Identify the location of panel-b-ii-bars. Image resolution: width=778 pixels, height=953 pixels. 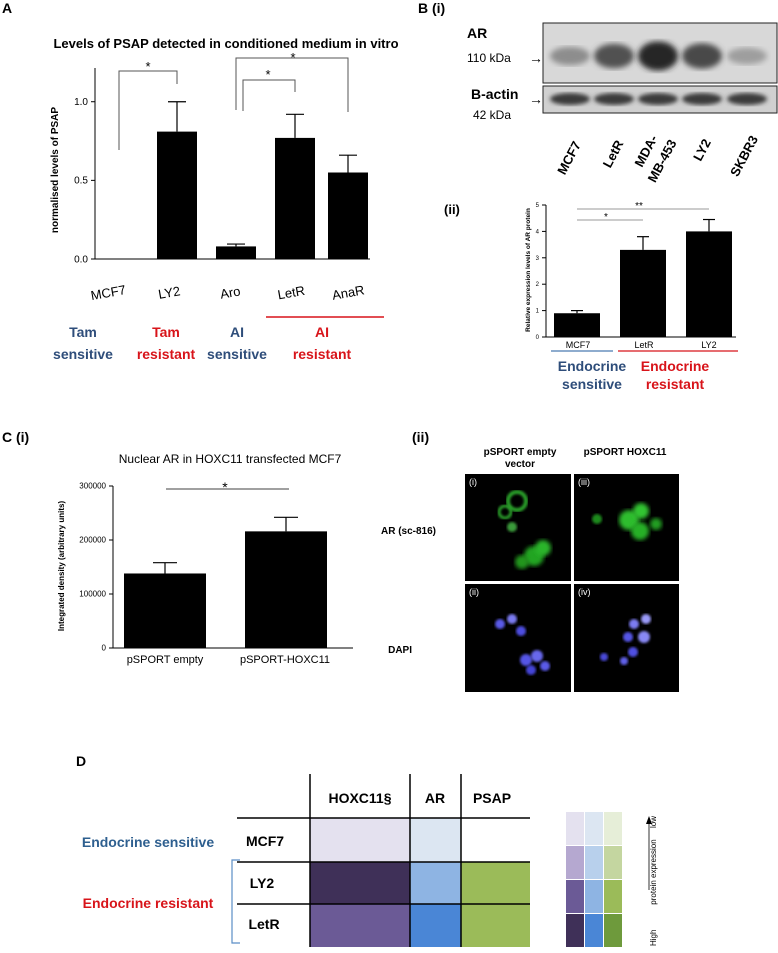
(643, 284).